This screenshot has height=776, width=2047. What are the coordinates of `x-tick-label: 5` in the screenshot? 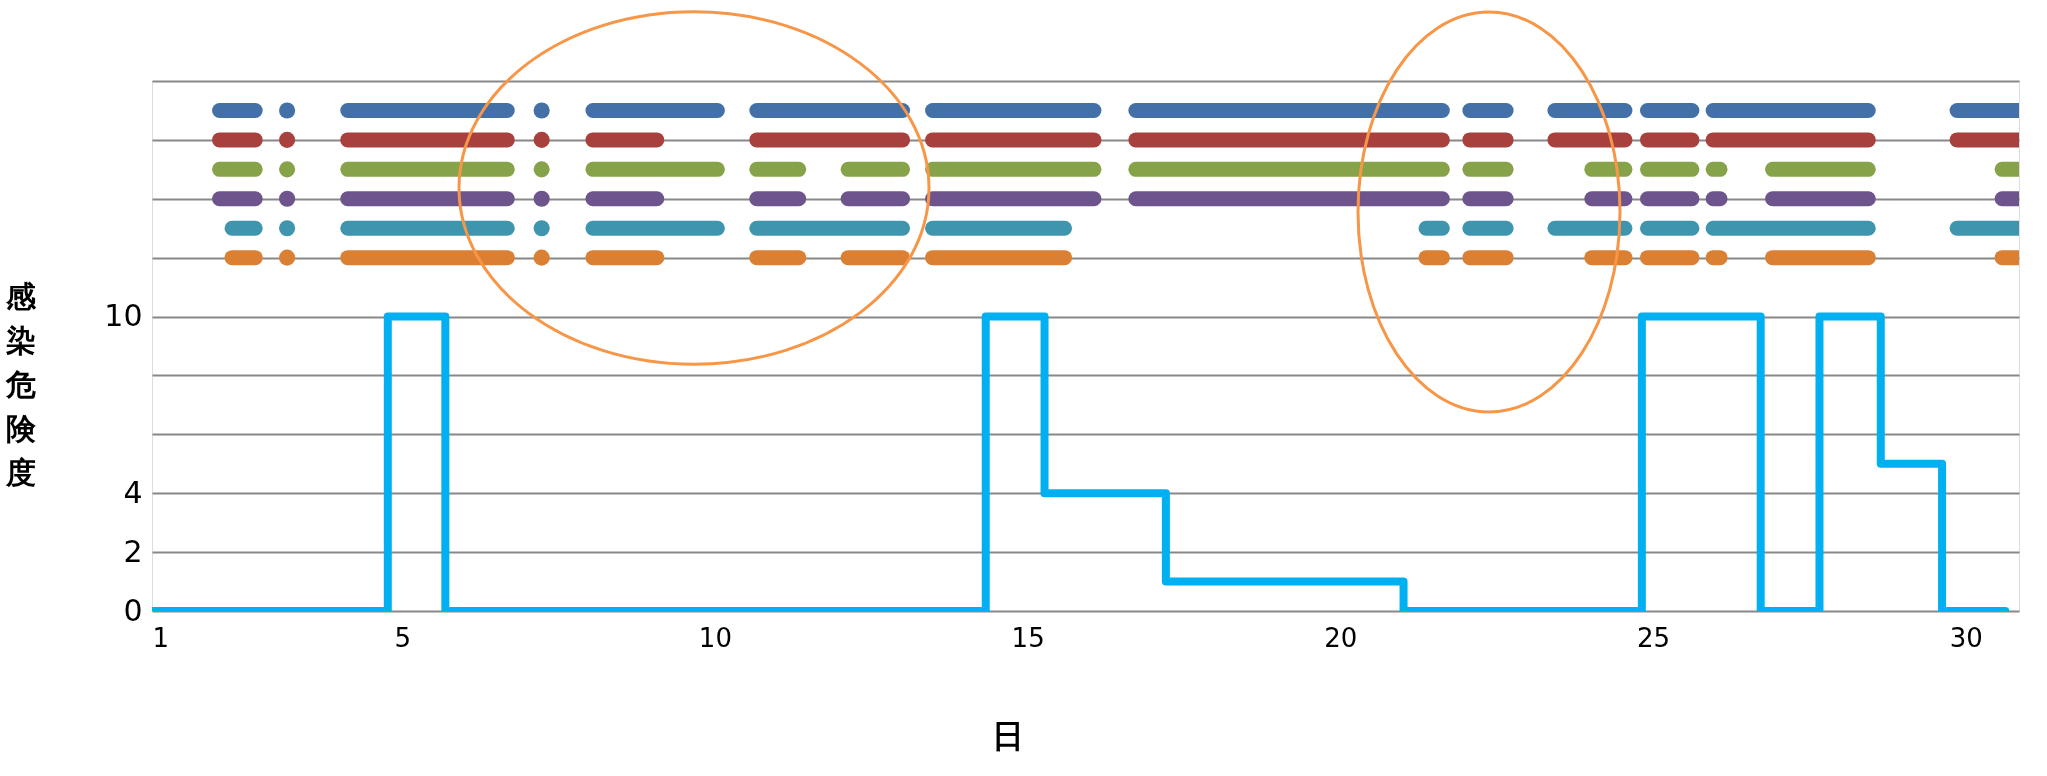 It's located at (402, 637).